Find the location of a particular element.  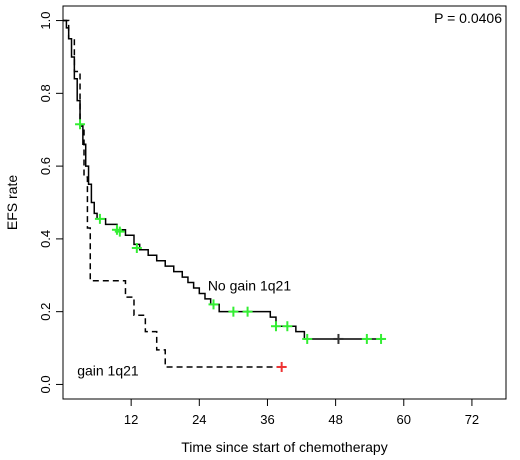

y-axis-title: EFS rate is located at coordinates (12, 202).